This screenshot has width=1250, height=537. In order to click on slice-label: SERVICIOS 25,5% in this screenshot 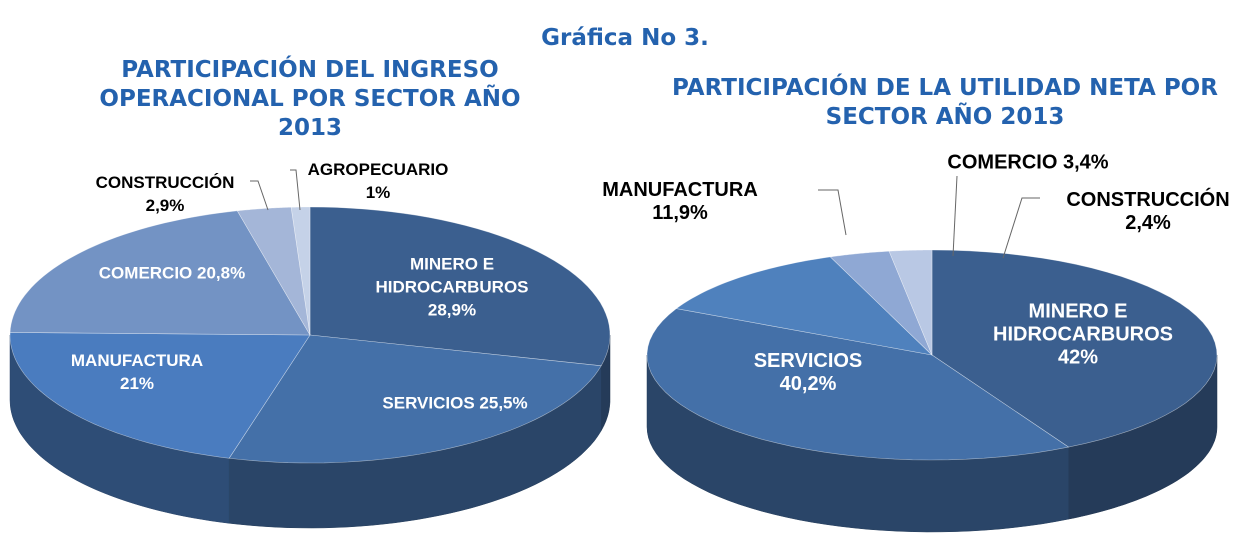, I will do `click(454, 403)`.